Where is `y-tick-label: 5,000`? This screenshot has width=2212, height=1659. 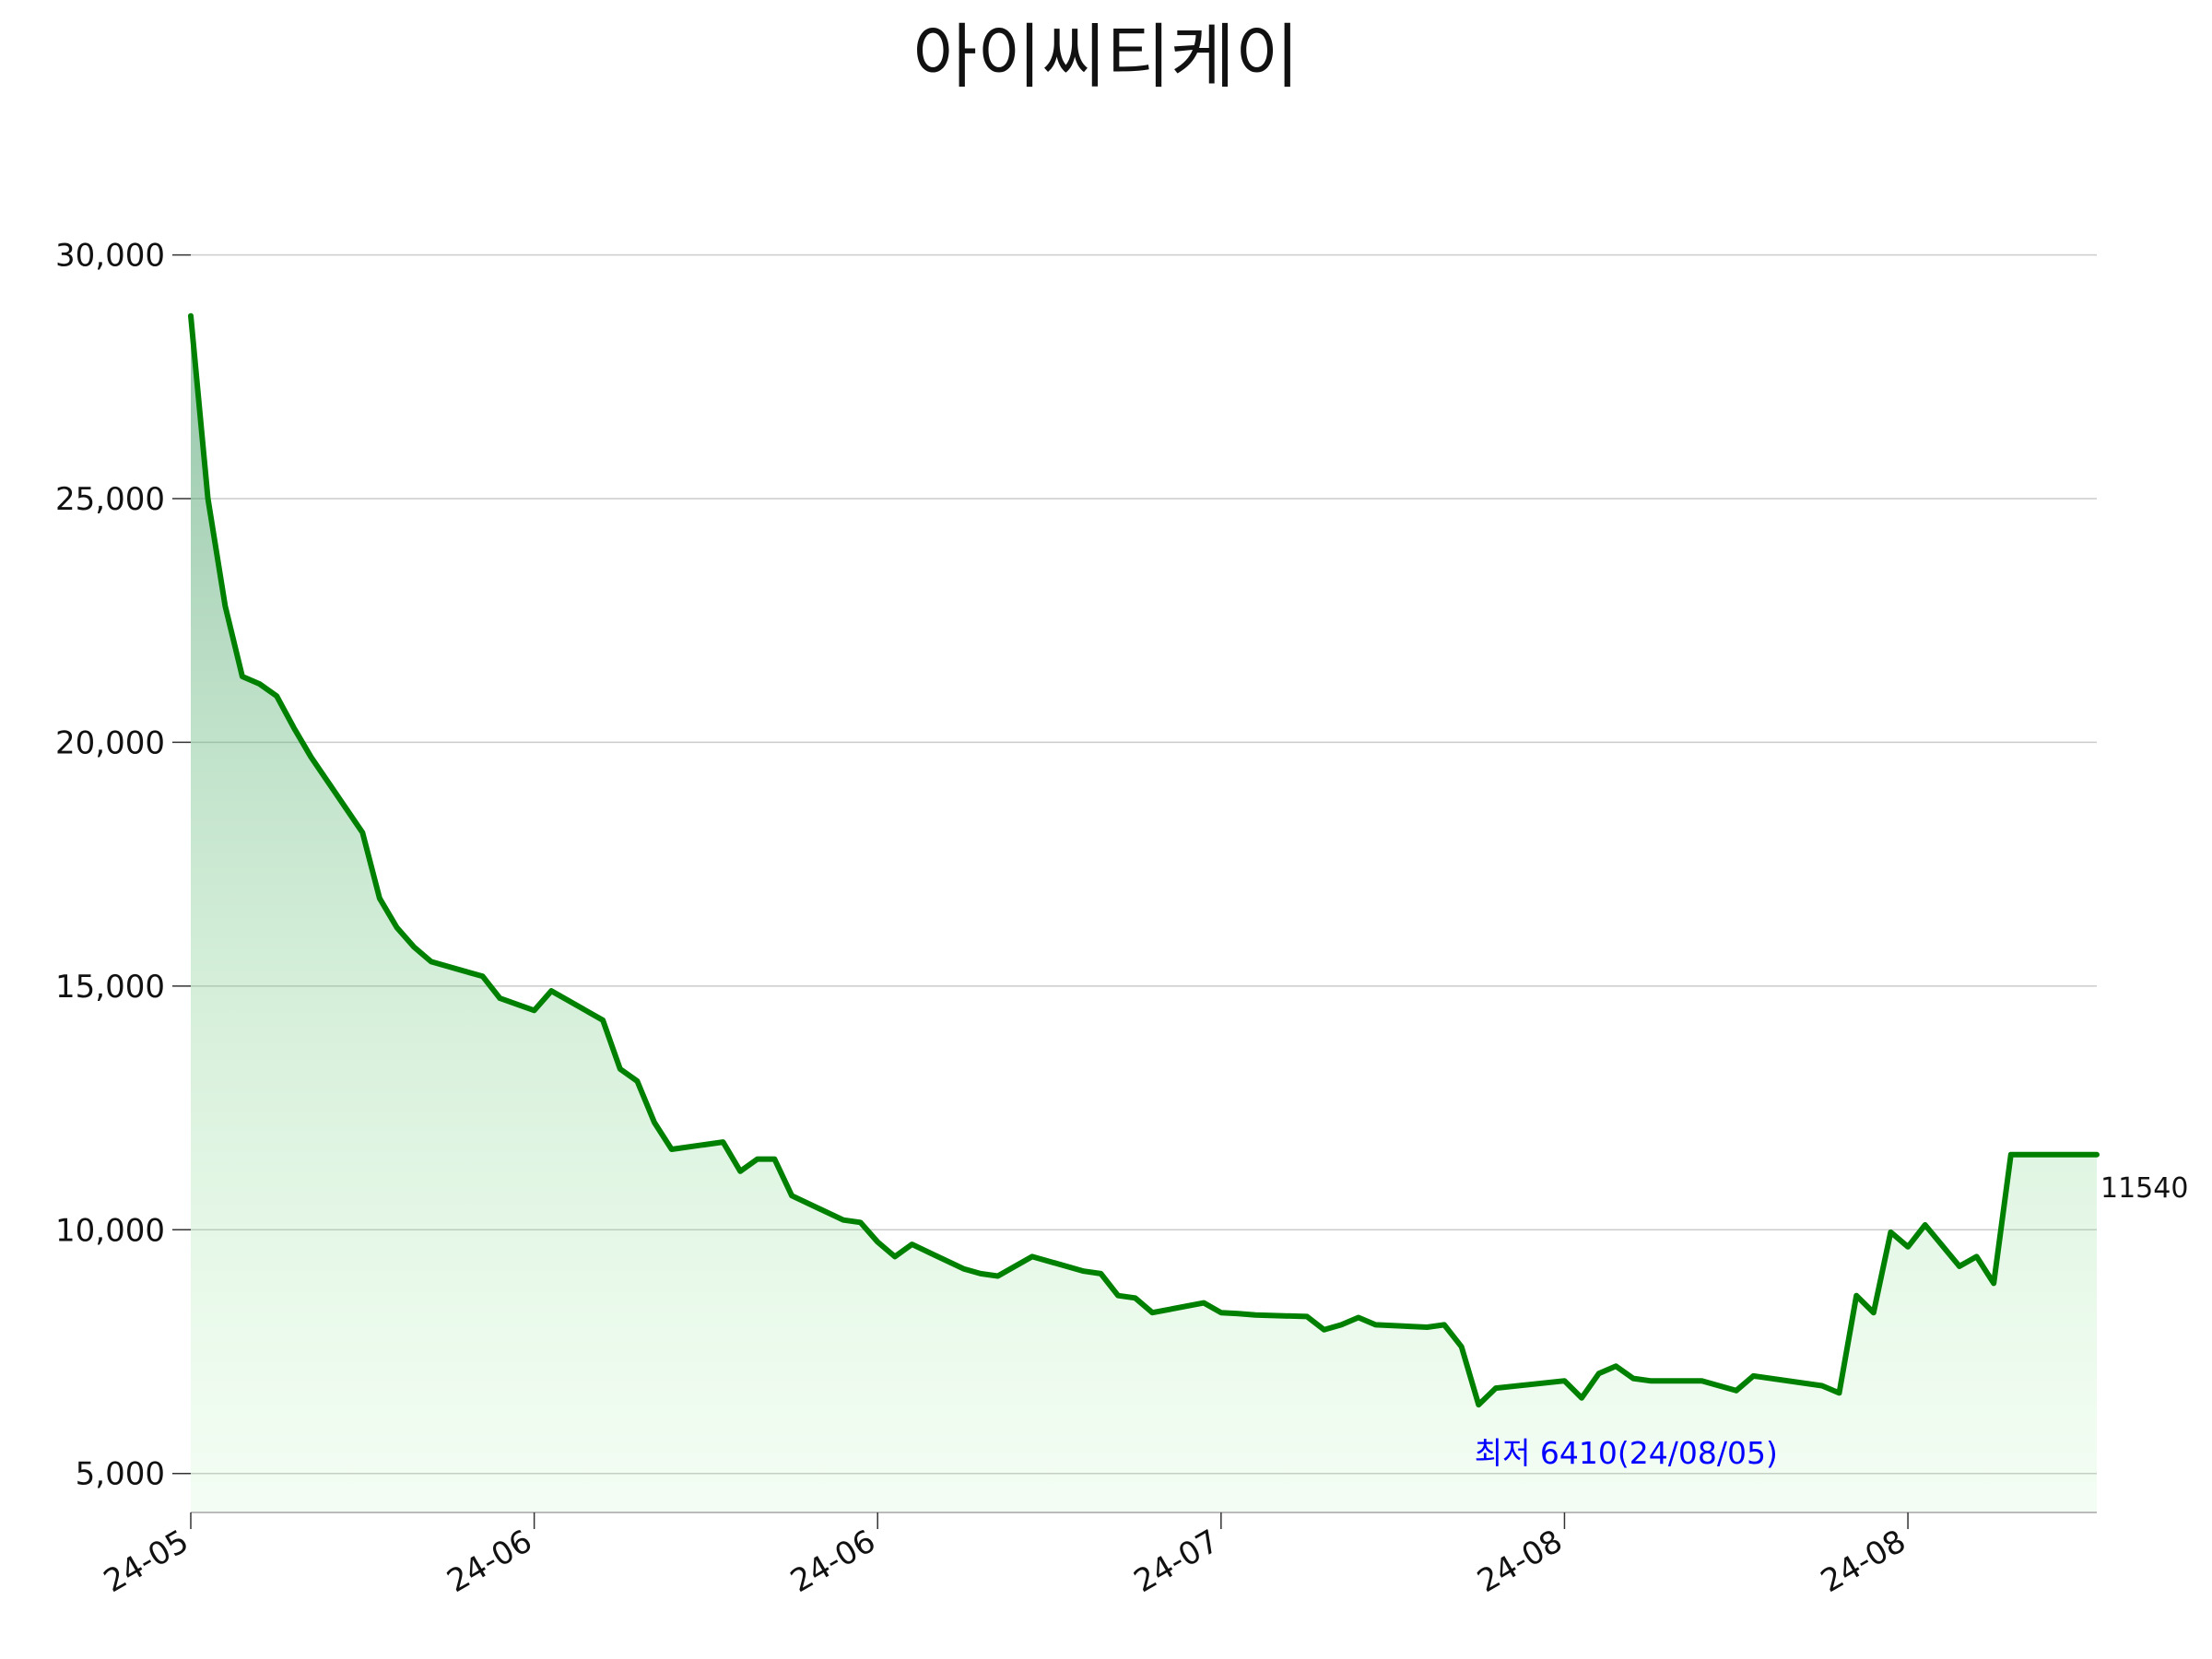 y-tick-label: 5,000 is located at coordinates (120, 1474).